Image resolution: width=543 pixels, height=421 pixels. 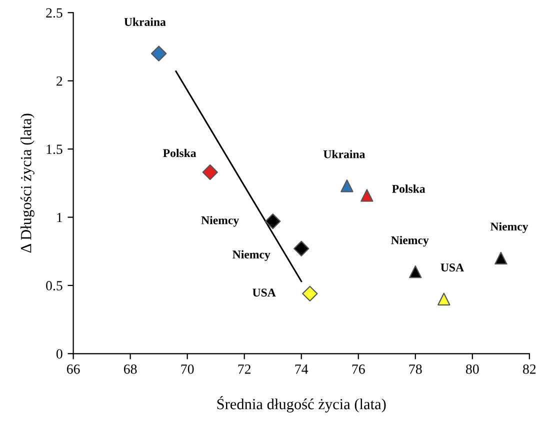 What do you see at coordinates (529, 369) in the screenshot?
I see `x-tick-label: 82` at bounding box center [529, 369].